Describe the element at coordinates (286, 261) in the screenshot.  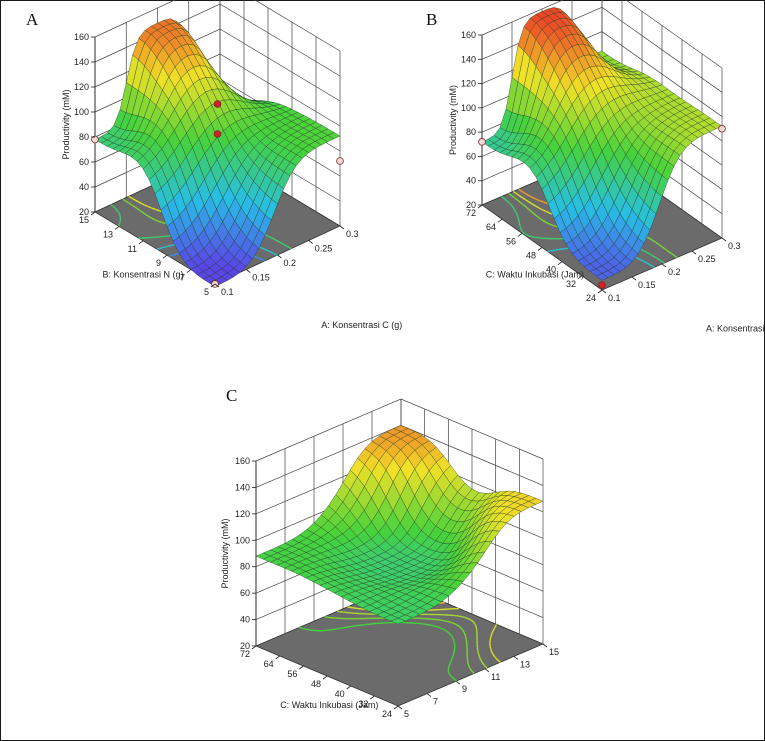
I see `x-axis-ticks-a: 0.1 0.15 0.2 0.25 0.3` at that location.